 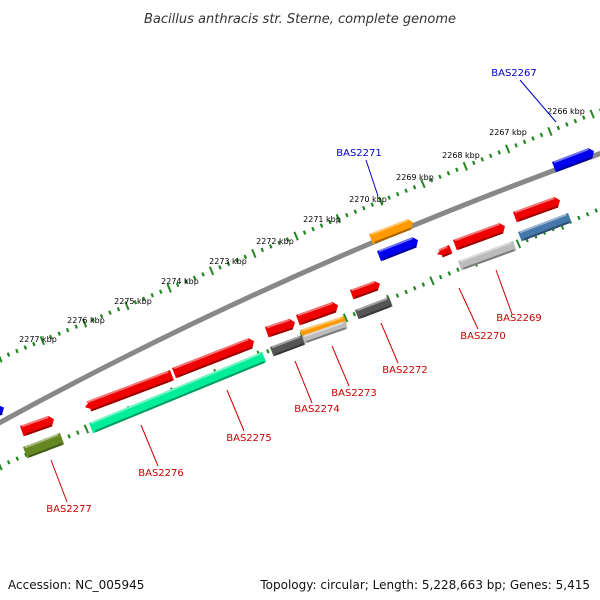 What do you see at coordinates (161, 473) in the screenshot?
I see `gene-label: BAS2276` at bounding box center [161, 473].